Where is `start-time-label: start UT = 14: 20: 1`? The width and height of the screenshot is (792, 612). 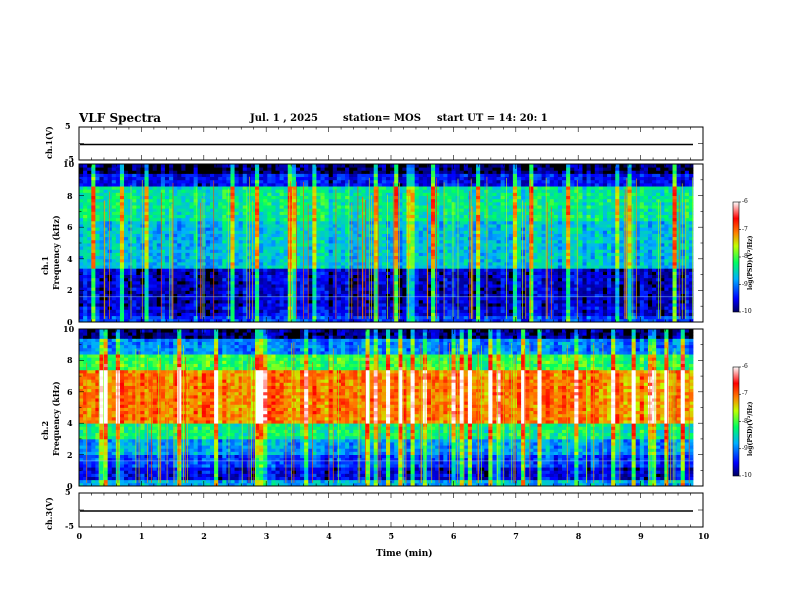 start-time-label: start UT = 14: 20: 1 is located at coordinates (492, 118).